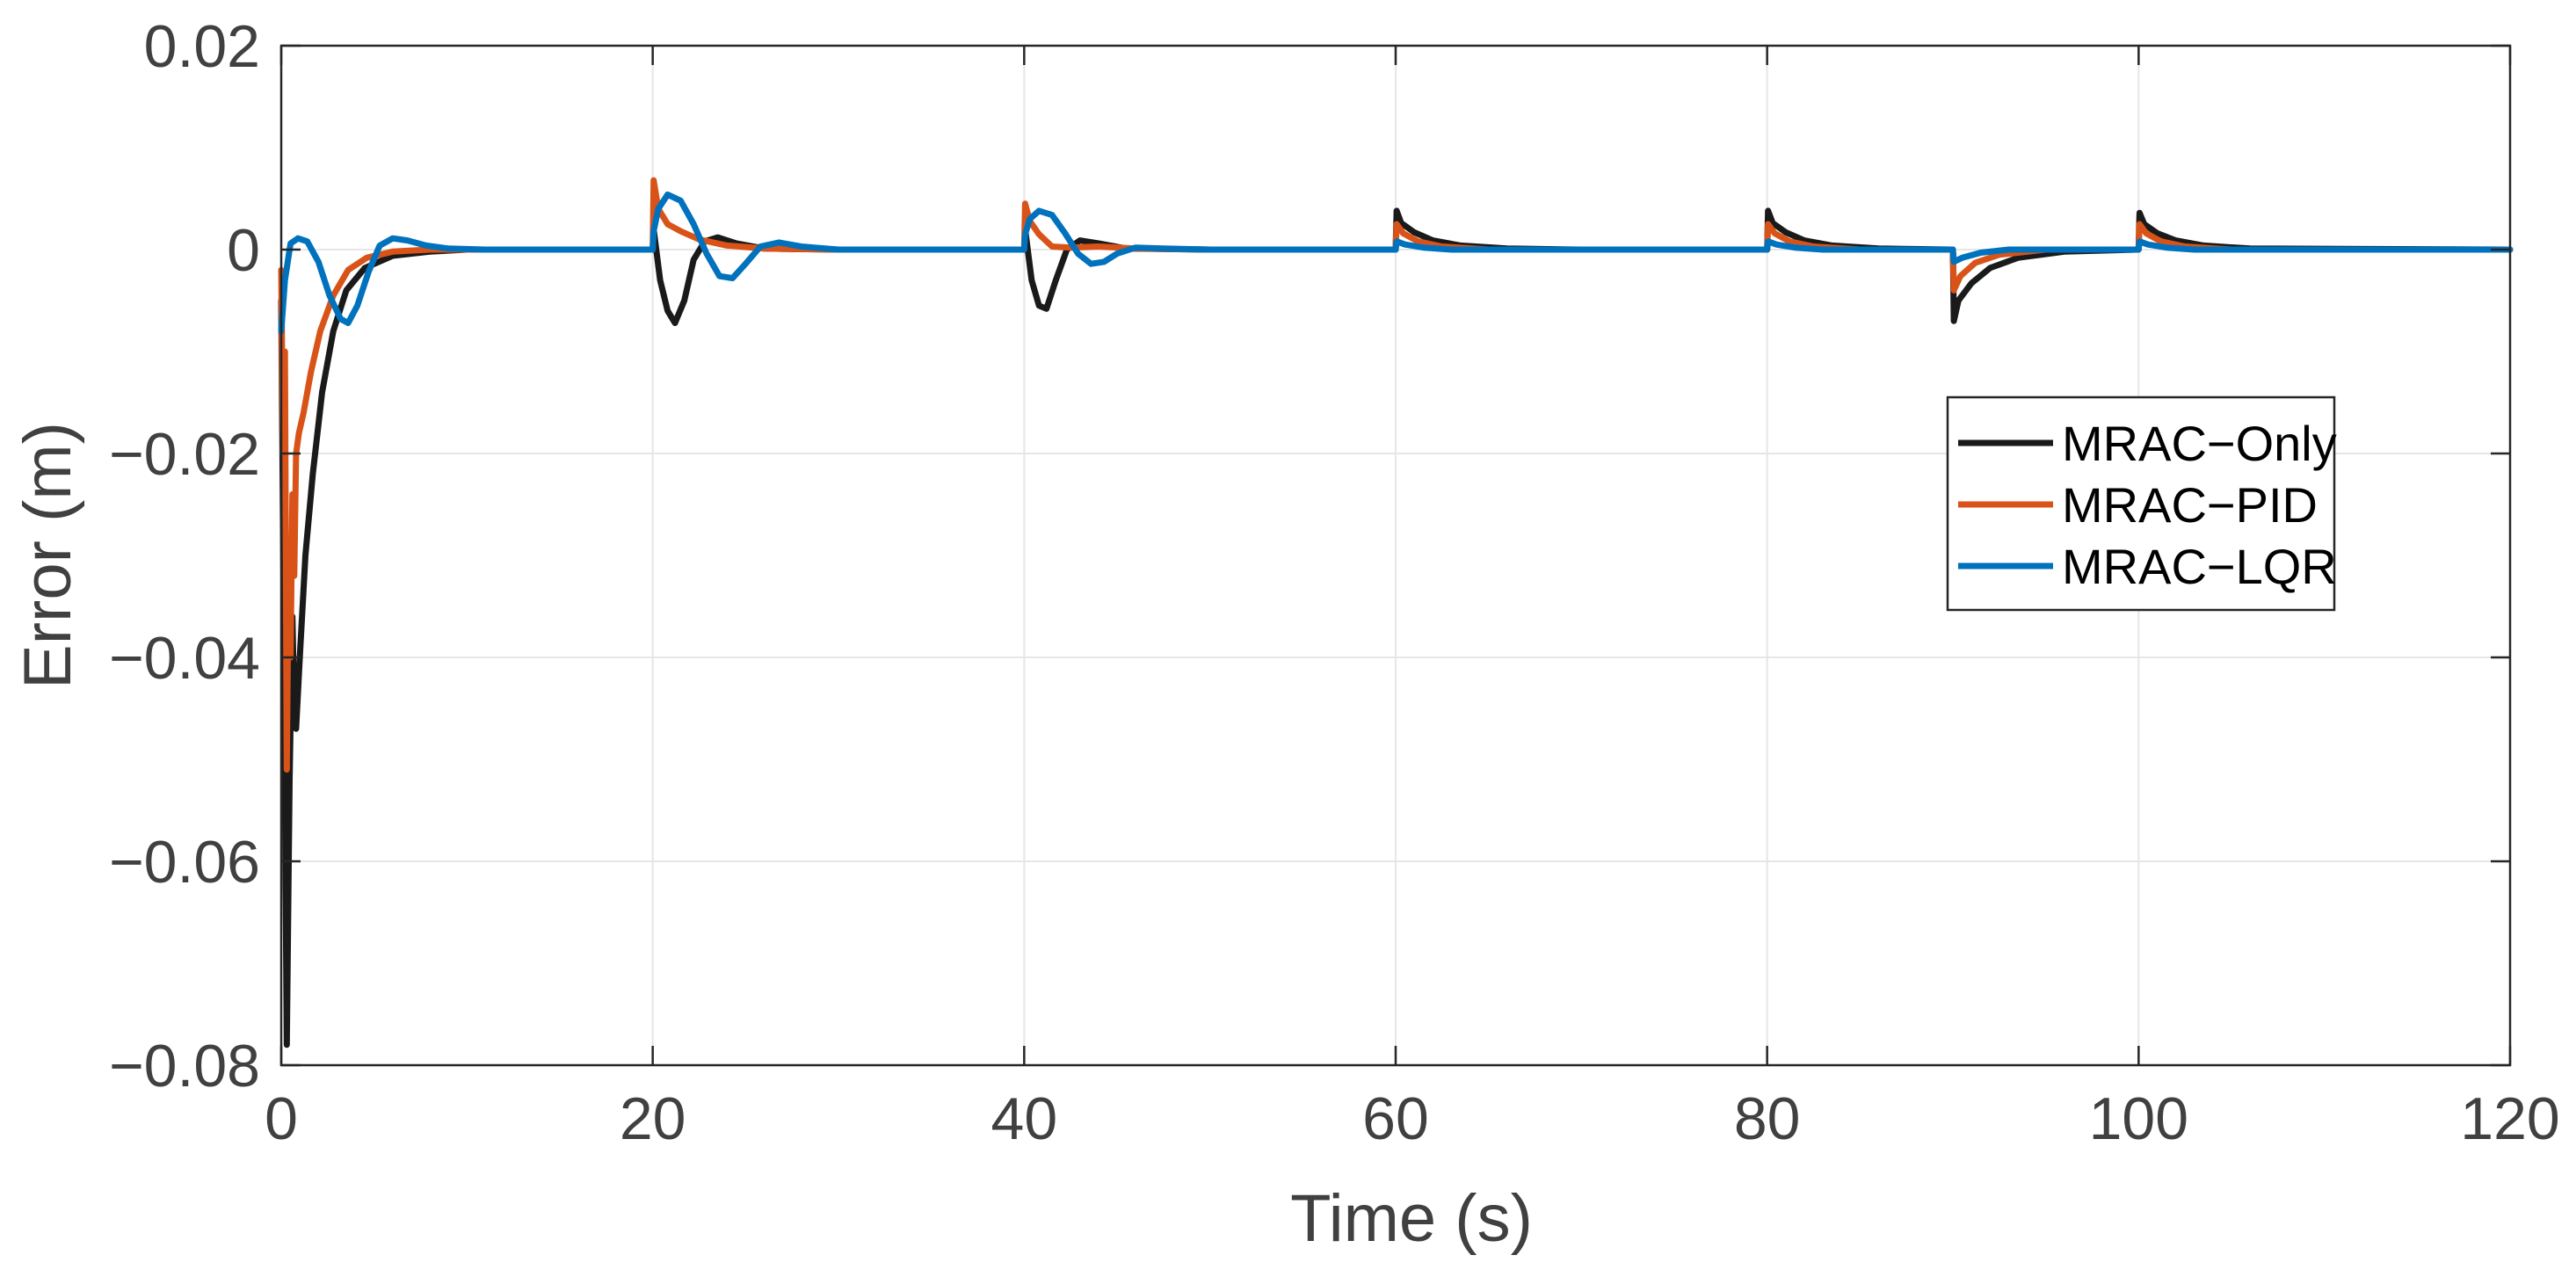 This screenshot has height=1277, width=2576. What do you see at coordinates (2138, 1118) in the screenshot?
I see `x-tick-label: 100` at bounding box center [2138, 1118].